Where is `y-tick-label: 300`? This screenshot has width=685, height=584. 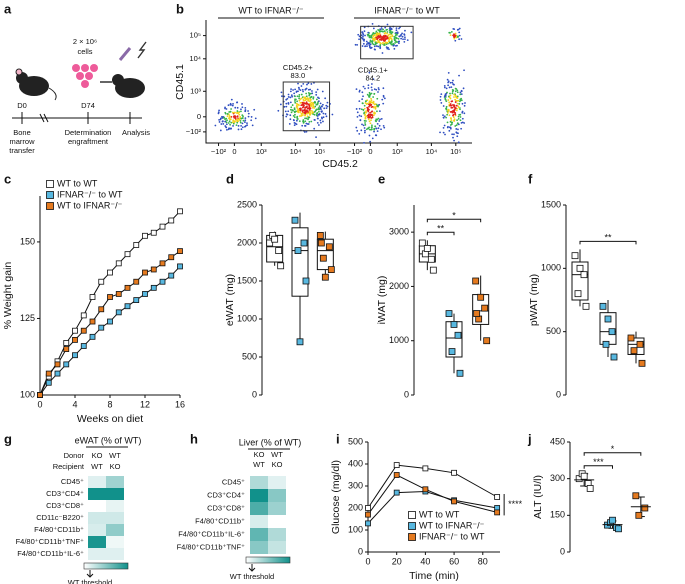
y-tick-label: 300 is located at coordinates (557, 478).